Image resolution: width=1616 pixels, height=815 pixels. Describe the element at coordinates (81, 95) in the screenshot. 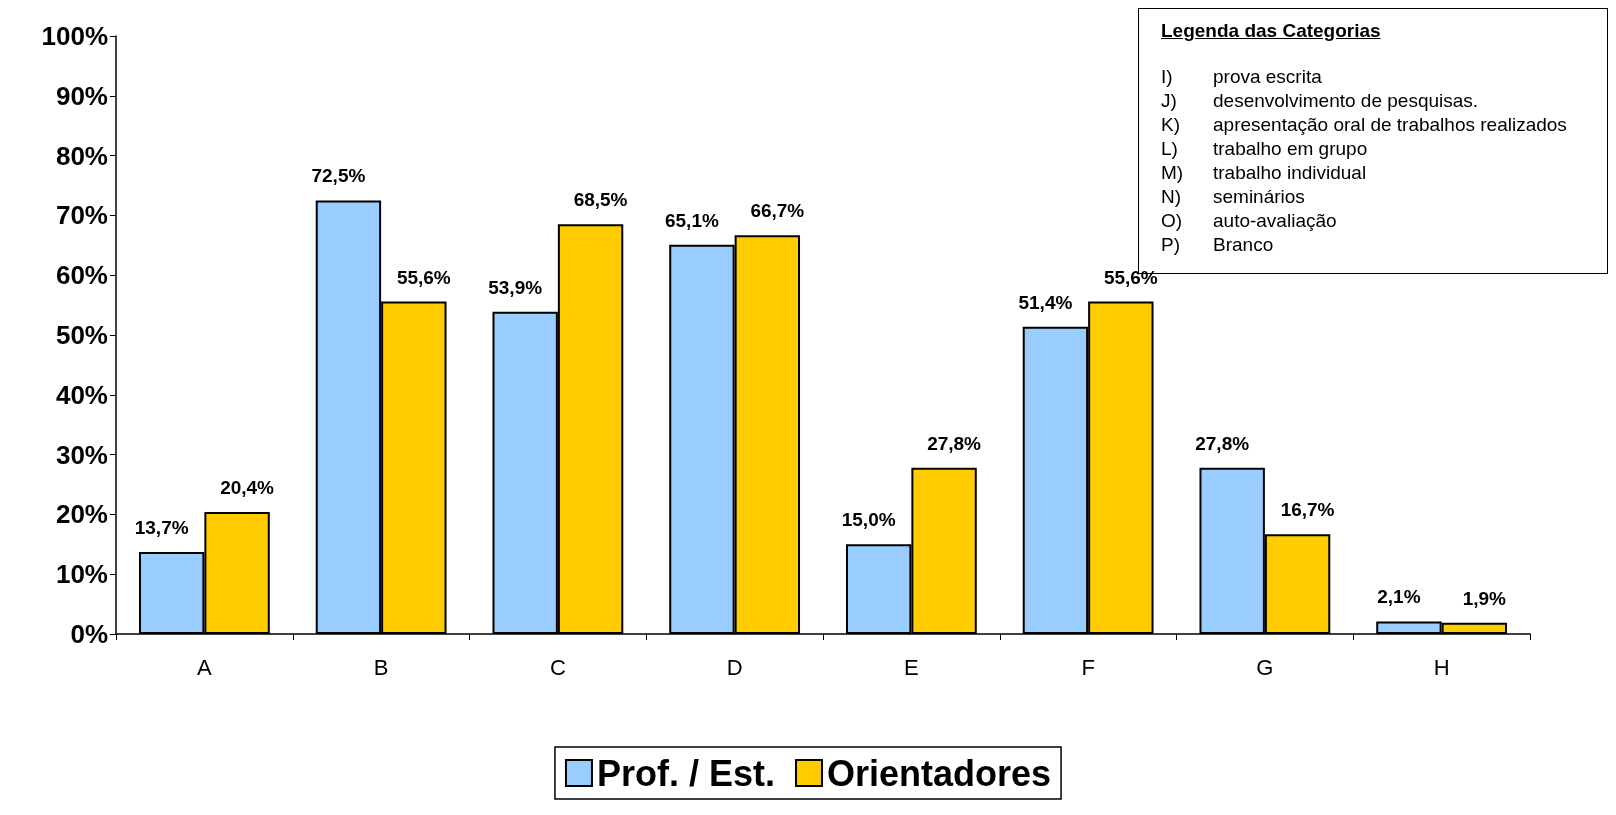

I see `y-tick-label: 90%` at that location.